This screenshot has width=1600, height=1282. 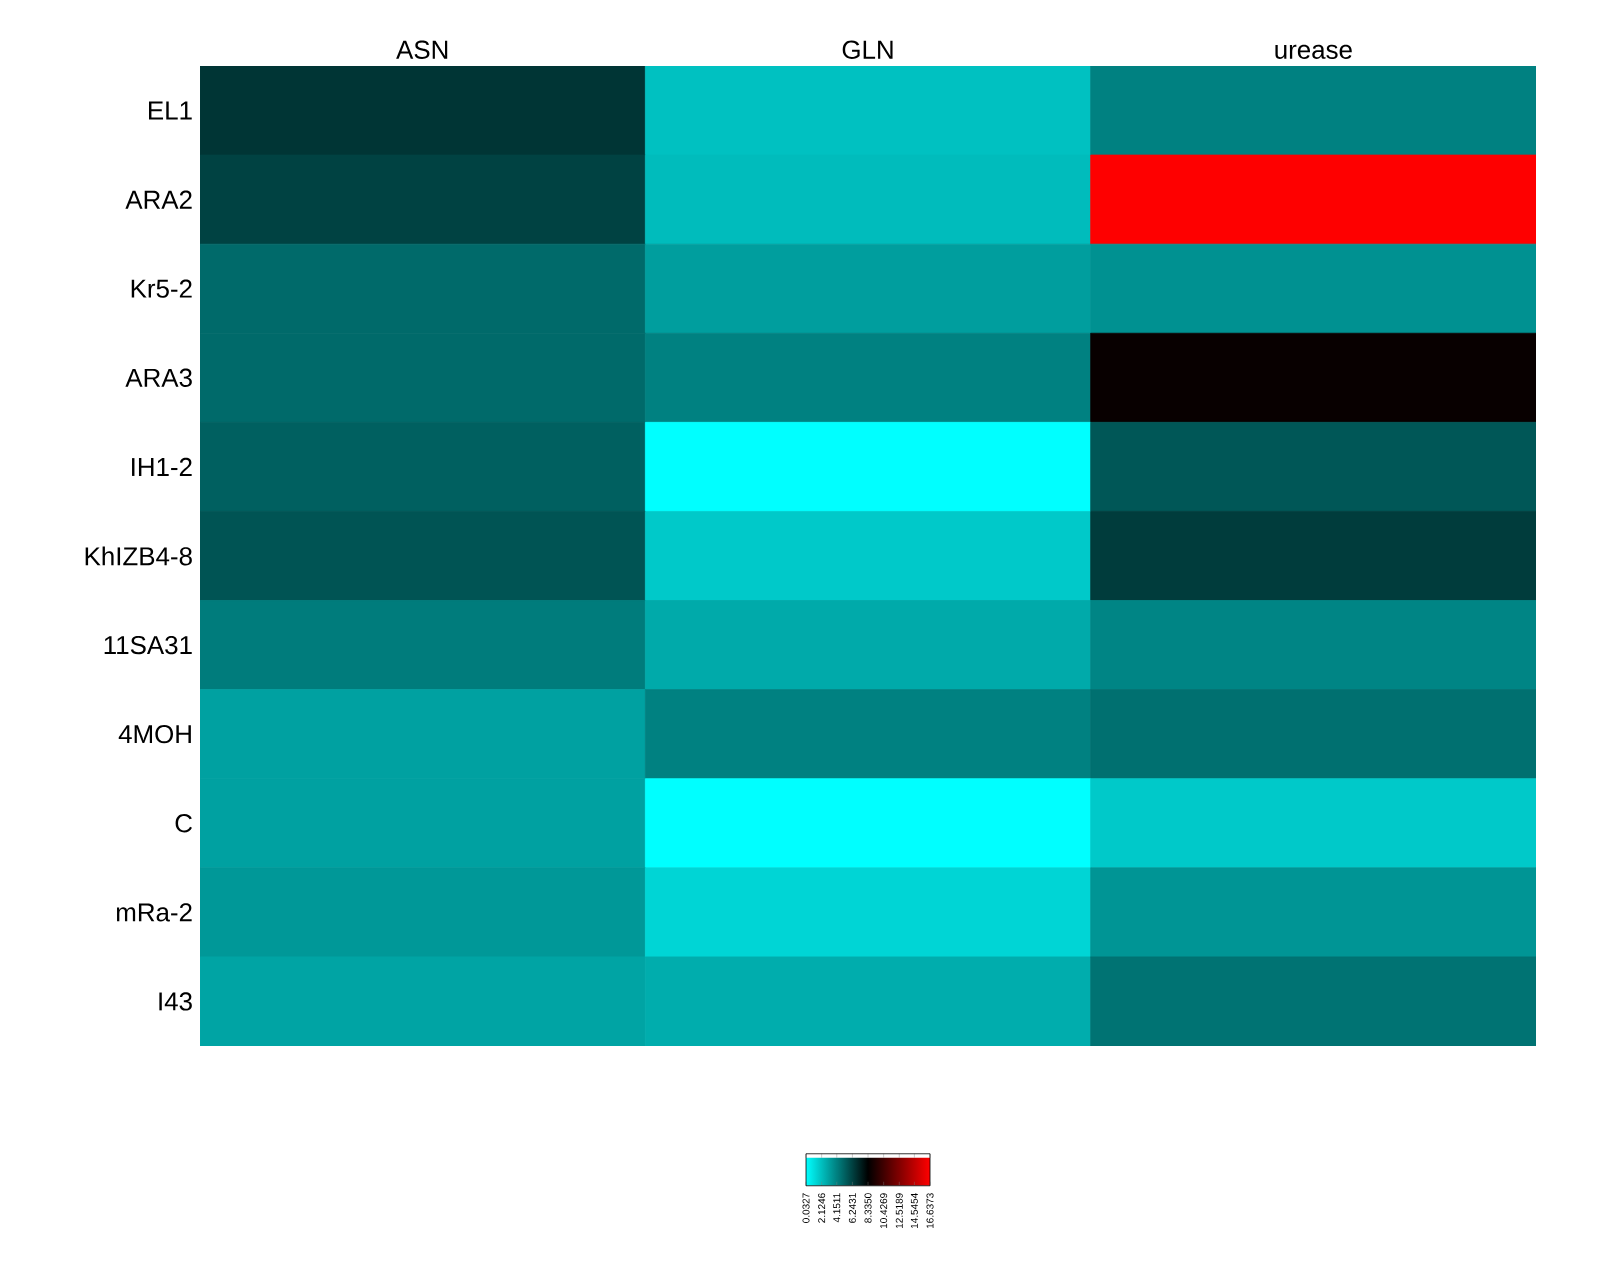 What do you see at coordinates (158, 377) in the screenshot?
I see `y-tick-label: ARA3` at bounding box center [158, 377].